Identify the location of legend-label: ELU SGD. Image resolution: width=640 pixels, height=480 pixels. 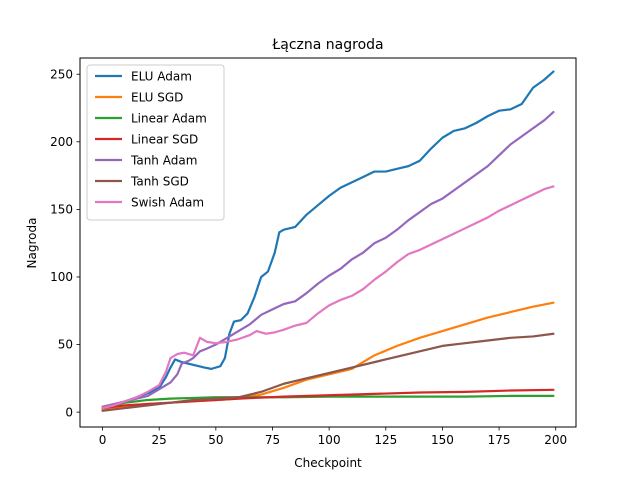
(157, 97).